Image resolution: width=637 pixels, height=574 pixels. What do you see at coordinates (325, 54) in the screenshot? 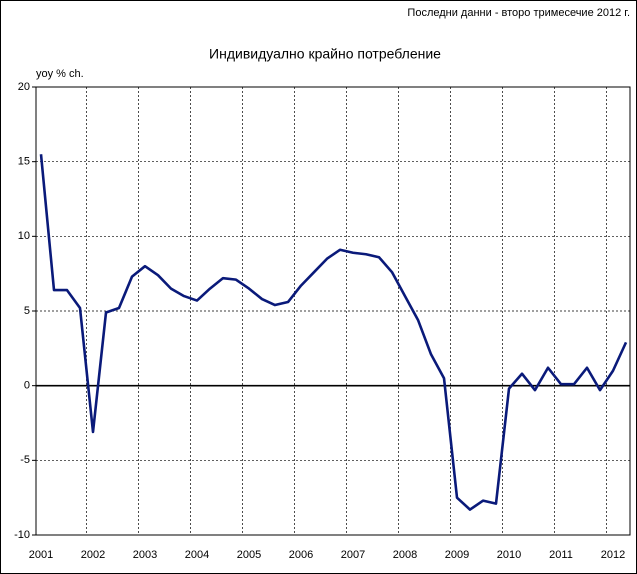
I see `chart-title: Индивидуално крайно потребление` at bounding box center [325, 54].